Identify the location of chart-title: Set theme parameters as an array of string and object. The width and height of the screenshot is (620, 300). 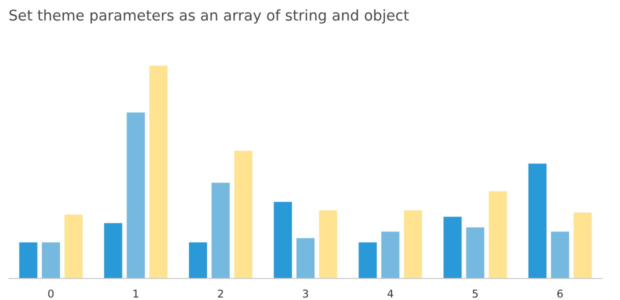
(209, 16).